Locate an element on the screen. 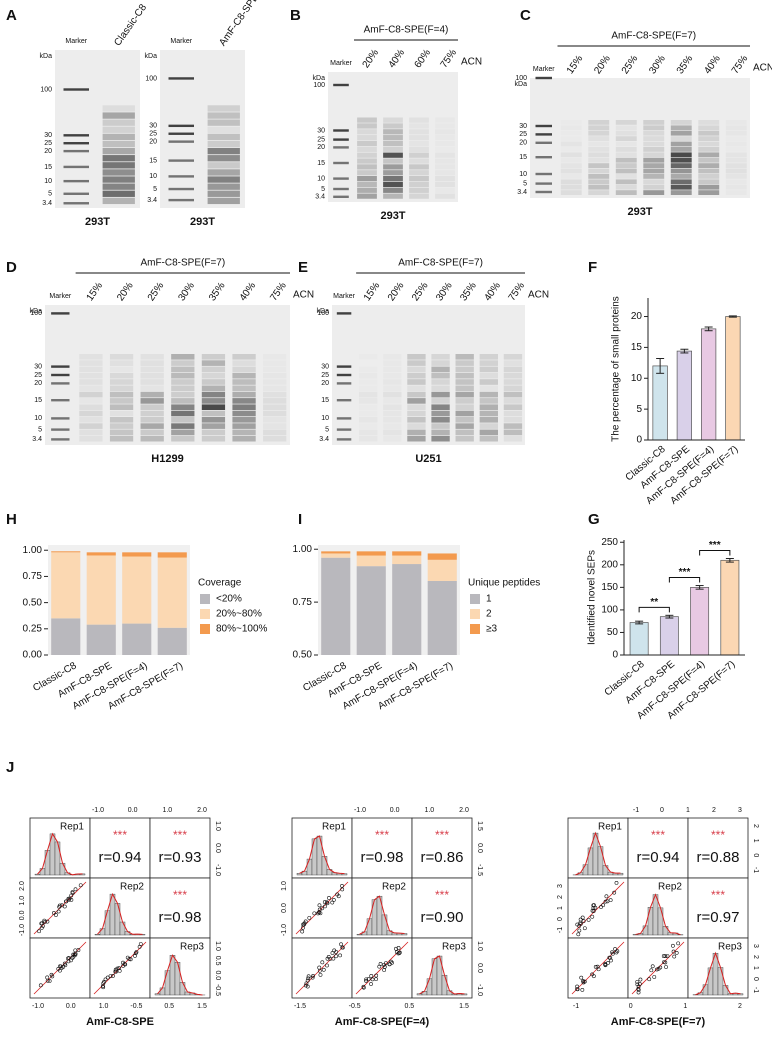 Image resolution: width=772 pixels, height=1038 pixels. lane-label: 30% is located at coordinates (657, 64).